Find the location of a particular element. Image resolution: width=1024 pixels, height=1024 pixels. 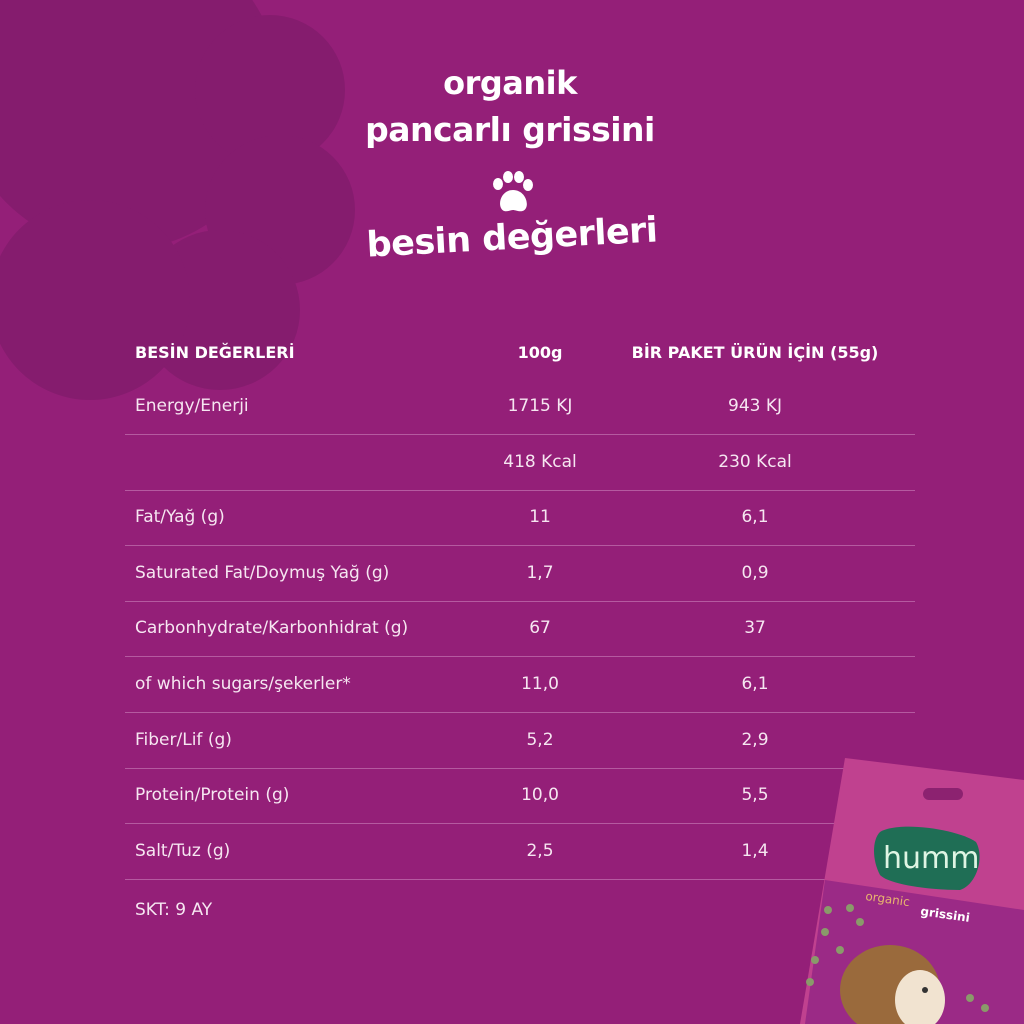

svg-text: organic is located at coordinates (888, 899).